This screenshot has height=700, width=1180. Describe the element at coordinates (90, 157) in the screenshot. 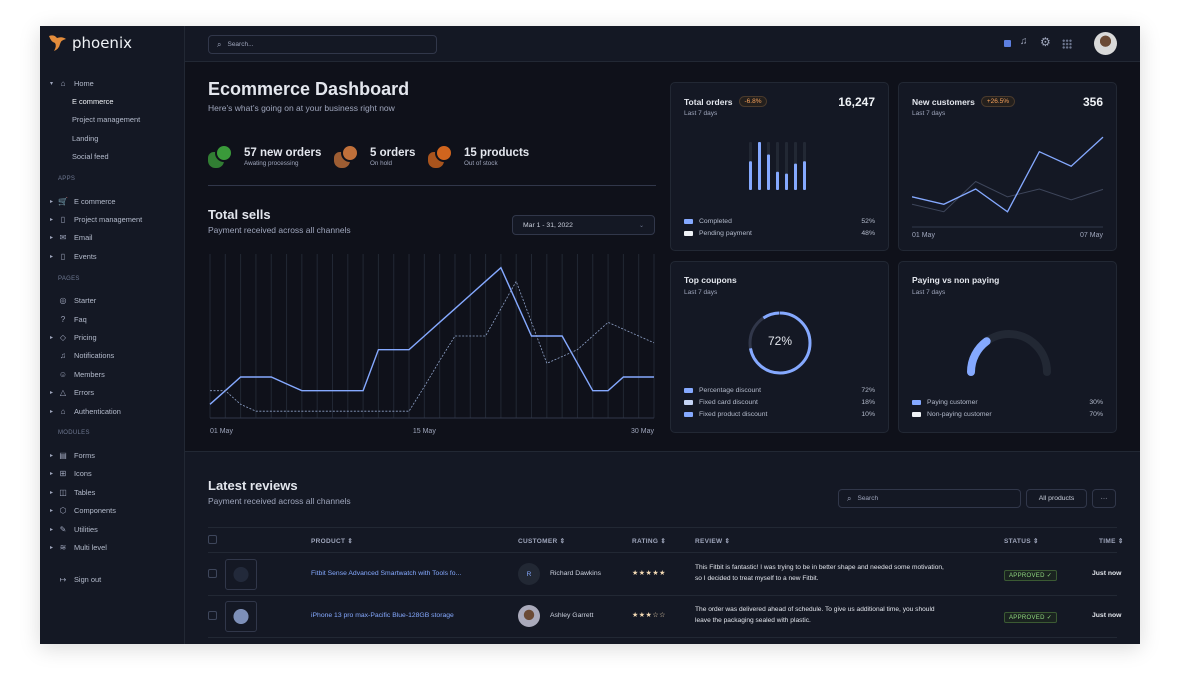

I see `sidebar-item-label: Social feed` at that location.